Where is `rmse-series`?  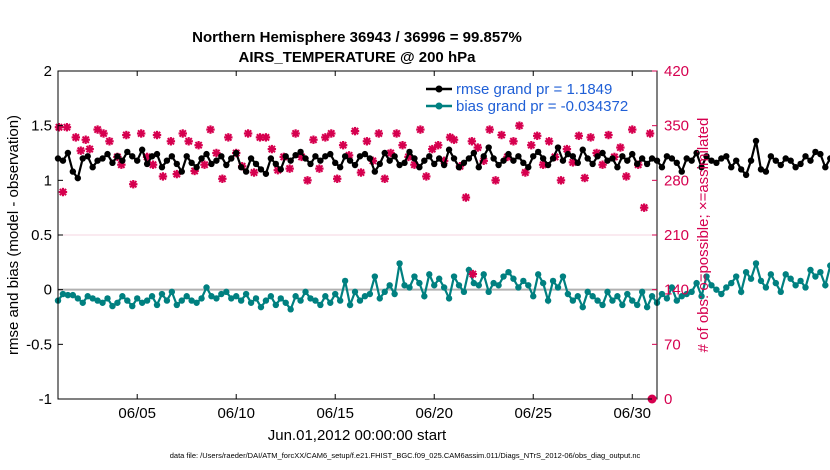 rmse-series is located at coordinates (442, 159).